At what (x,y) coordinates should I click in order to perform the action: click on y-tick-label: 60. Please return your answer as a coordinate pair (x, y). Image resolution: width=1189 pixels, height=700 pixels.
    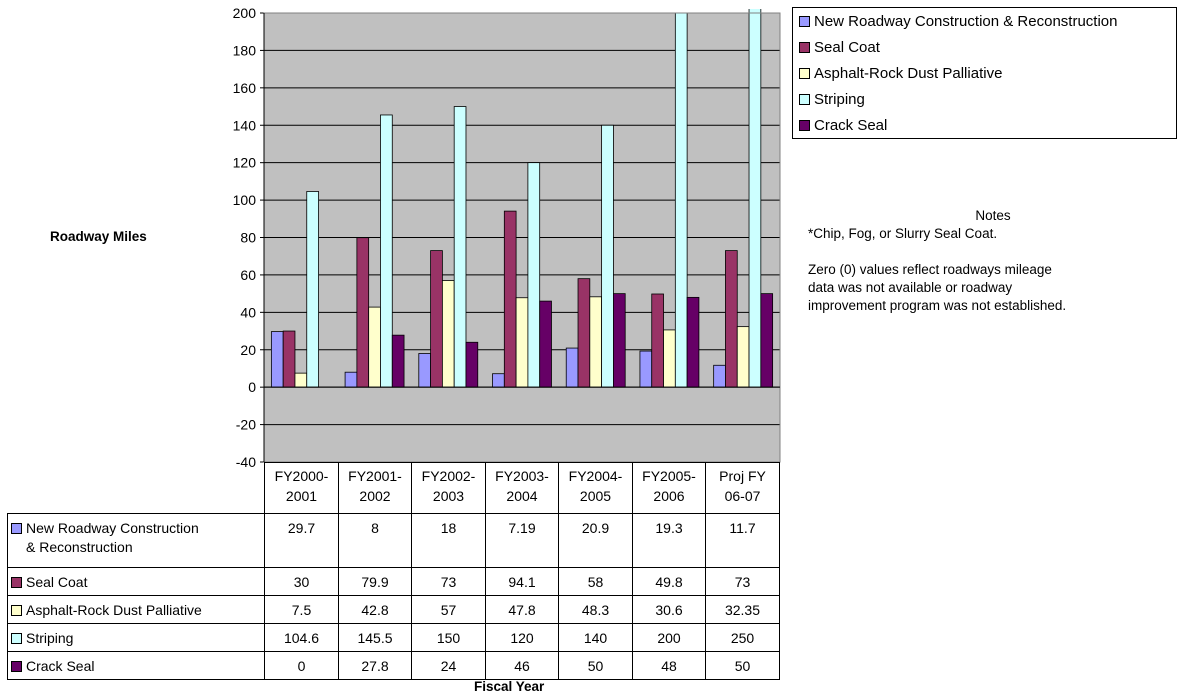
    Looking at the image, I should click on (248, 275).